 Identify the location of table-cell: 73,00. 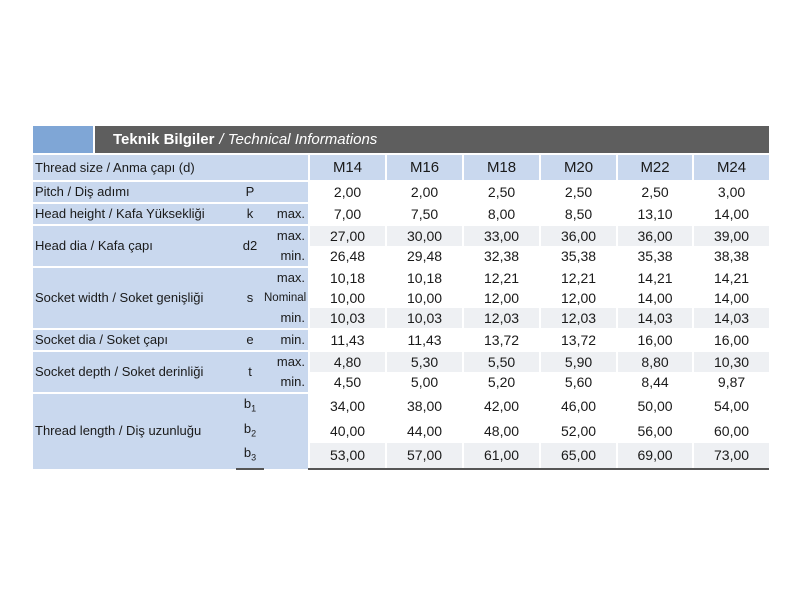
(731, 456).